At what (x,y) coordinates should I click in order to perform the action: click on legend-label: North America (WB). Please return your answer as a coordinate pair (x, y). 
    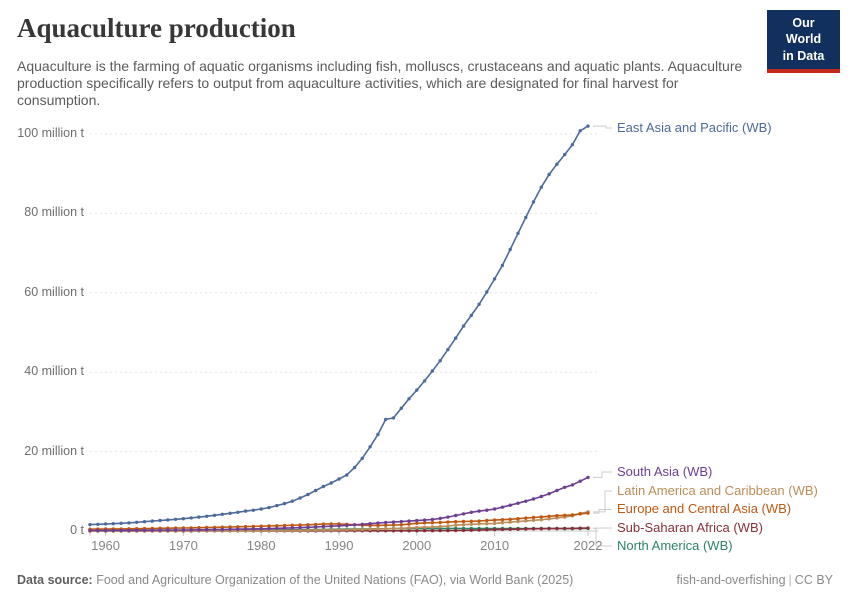
    Looking at the image, I should click on (675, 545).